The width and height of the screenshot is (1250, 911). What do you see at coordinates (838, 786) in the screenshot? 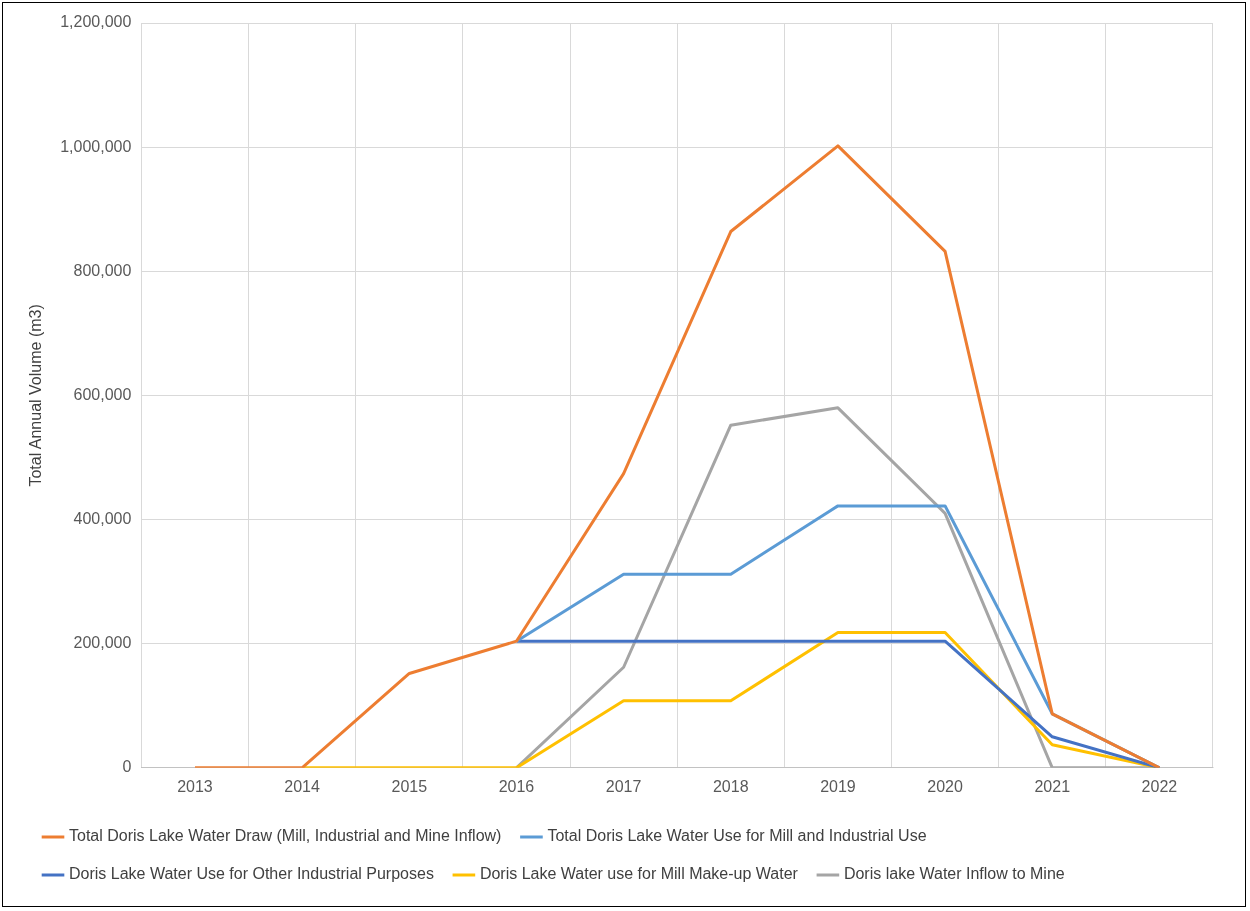
I see `x-tick-label: 2019` at bounding box center [838, 786].